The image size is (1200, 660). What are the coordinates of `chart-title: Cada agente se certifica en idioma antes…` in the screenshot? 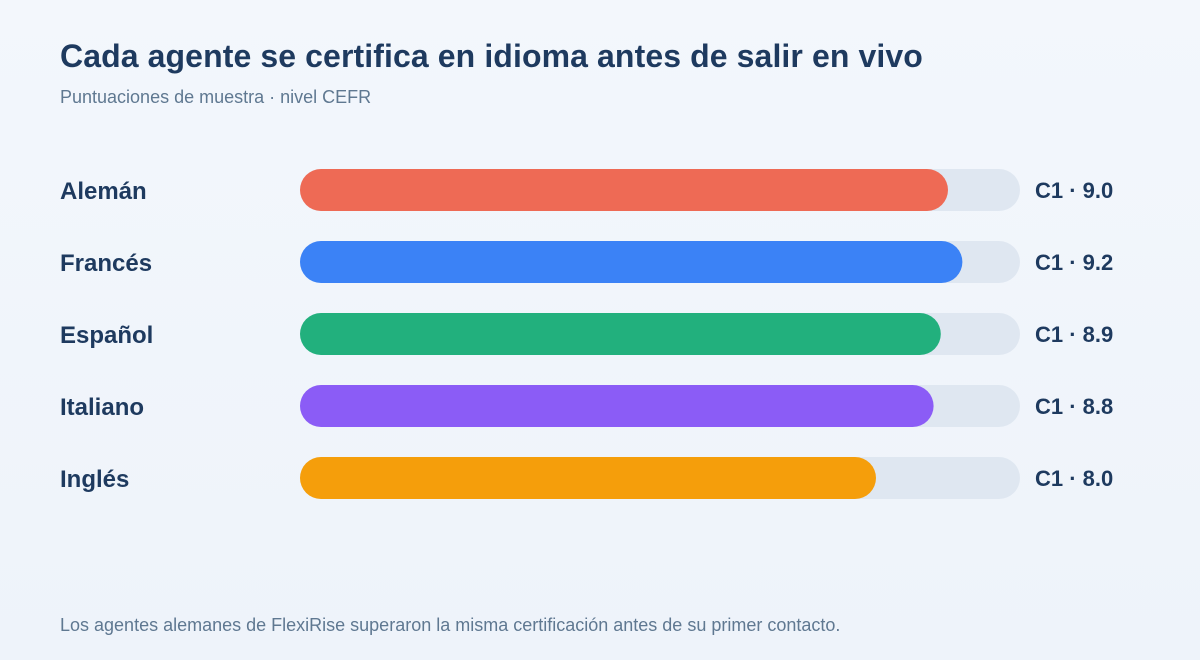 It's located at (491, 56).